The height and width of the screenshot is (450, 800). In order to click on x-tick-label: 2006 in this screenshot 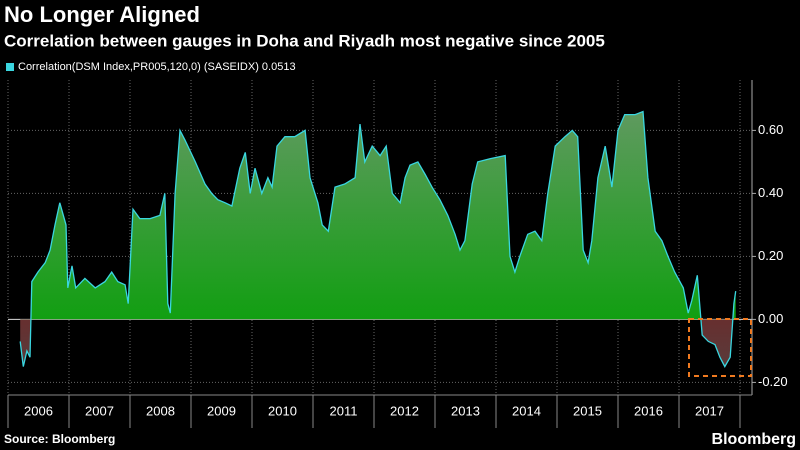, I will do `click(38, 410)`.